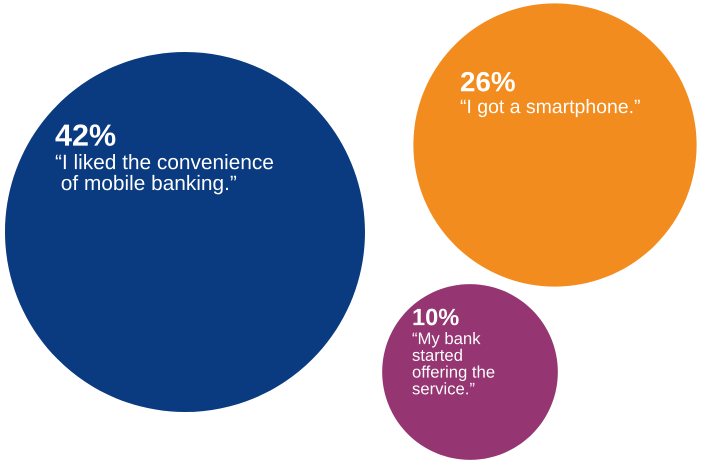 Image resolution: width=701 pixels, height=464 pixels. What do you see at coordinates (453, 363) in the screenshot?
I see `category-label: “My bank started offering the service.”` at bounding box center [453, 363].